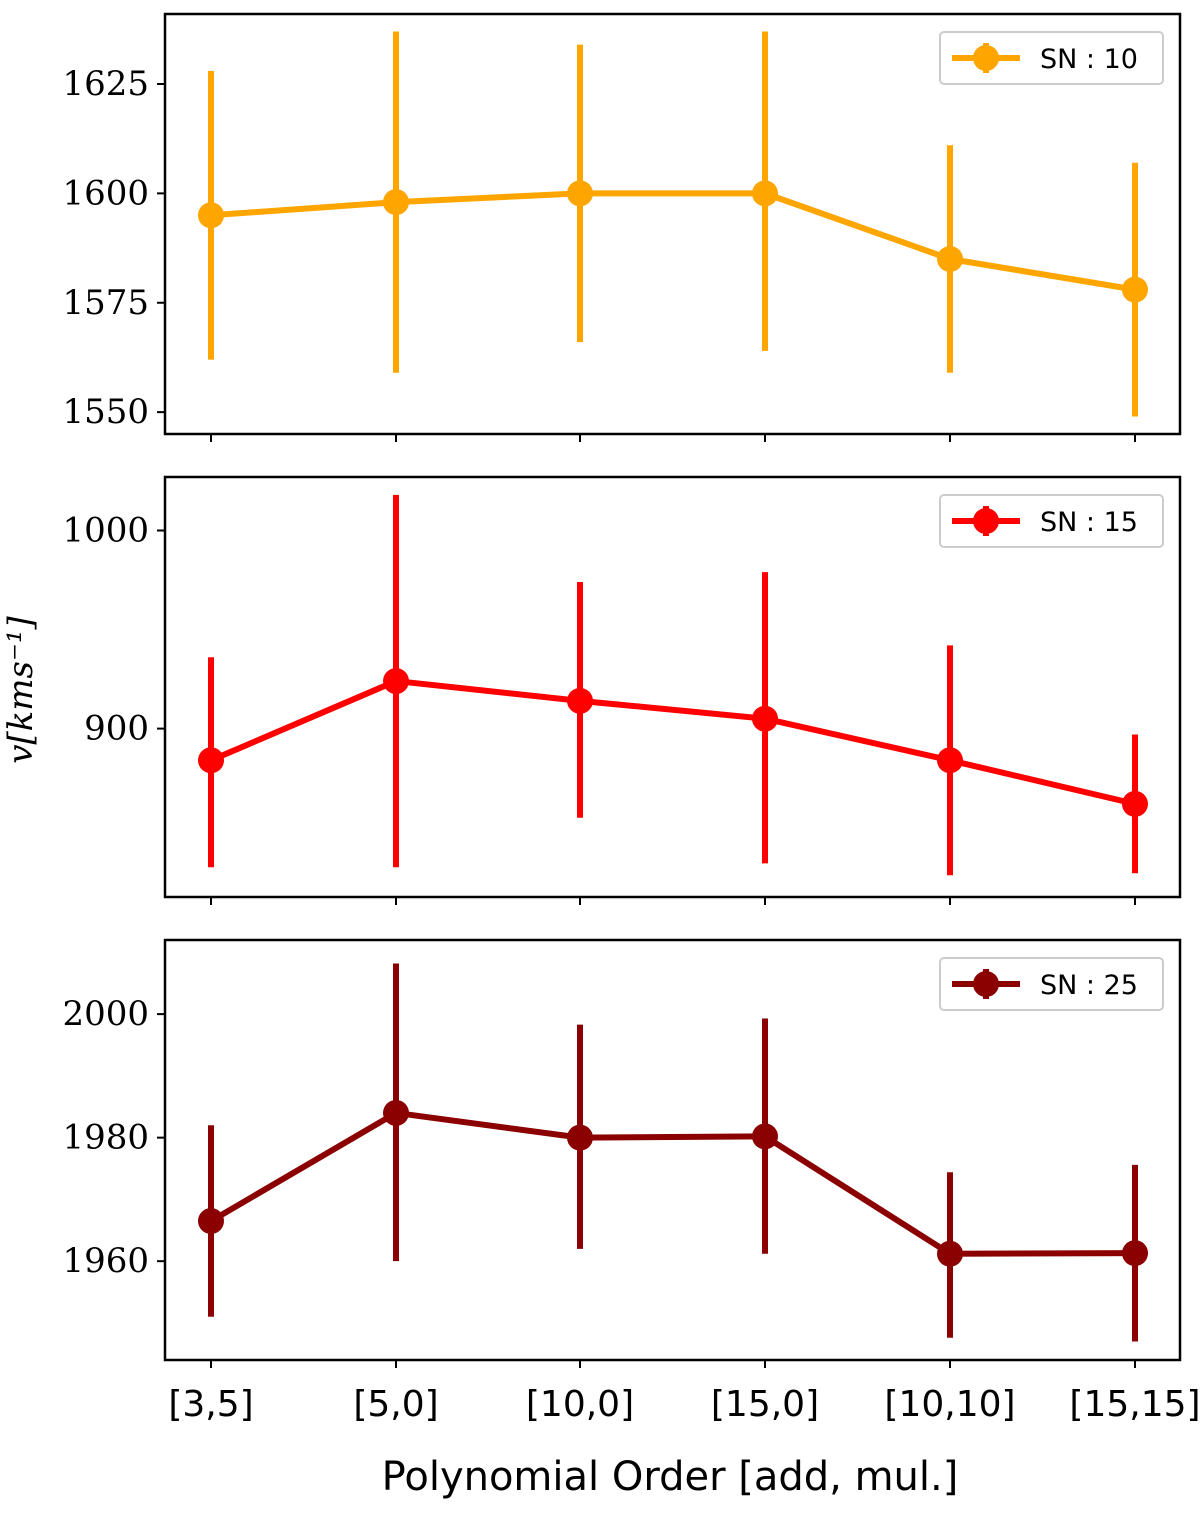 The image size is (1200, 1517). Describe the element at coordinates (105, 303) in the screenshot. I see `y-tick-label: 1575` at that location.